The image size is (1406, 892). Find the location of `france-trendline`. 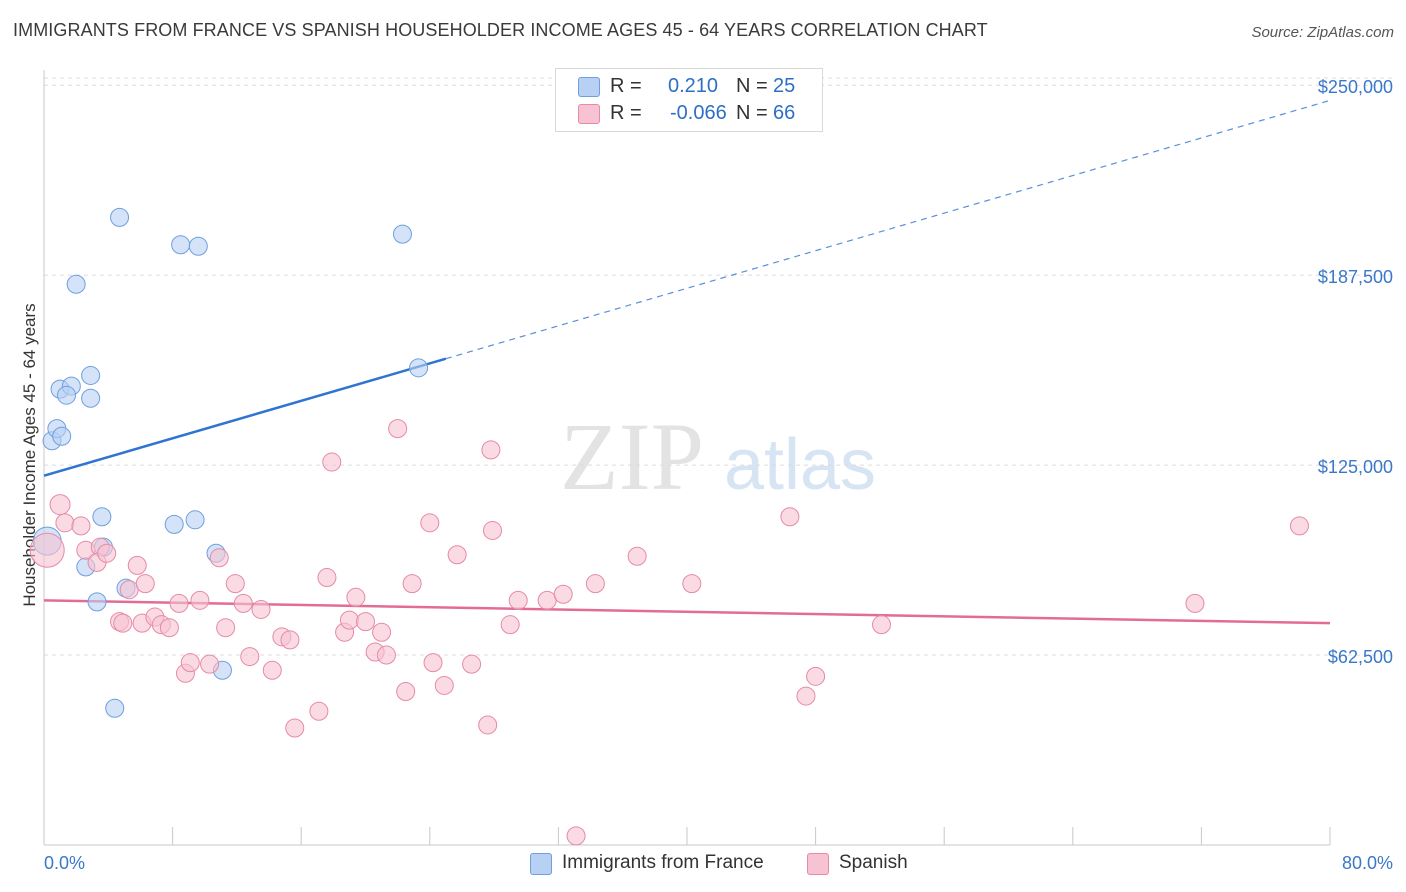

france-trendline is located at coordinates (245, 417).